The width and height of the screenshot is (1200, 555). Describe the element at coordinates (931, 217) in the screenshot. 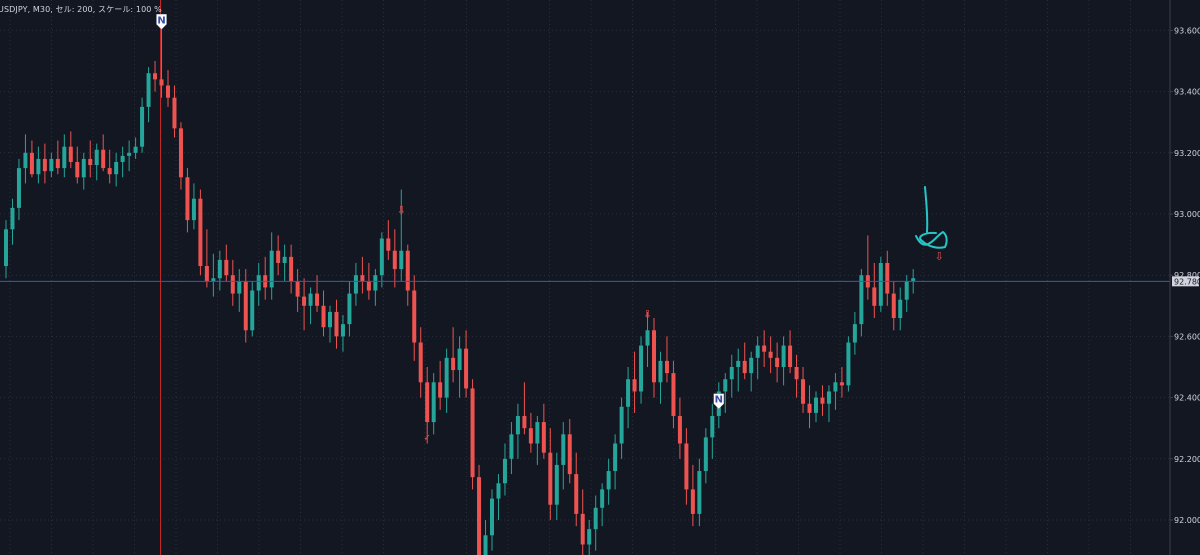

I see `freehand-drawing` at that location.